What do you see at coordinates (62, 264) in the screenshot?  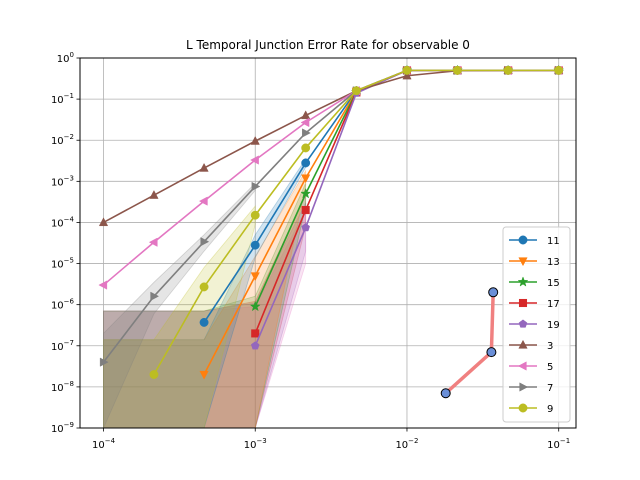 I see `tick-label: 10⁻⁵` at bounding box center [62, 264].